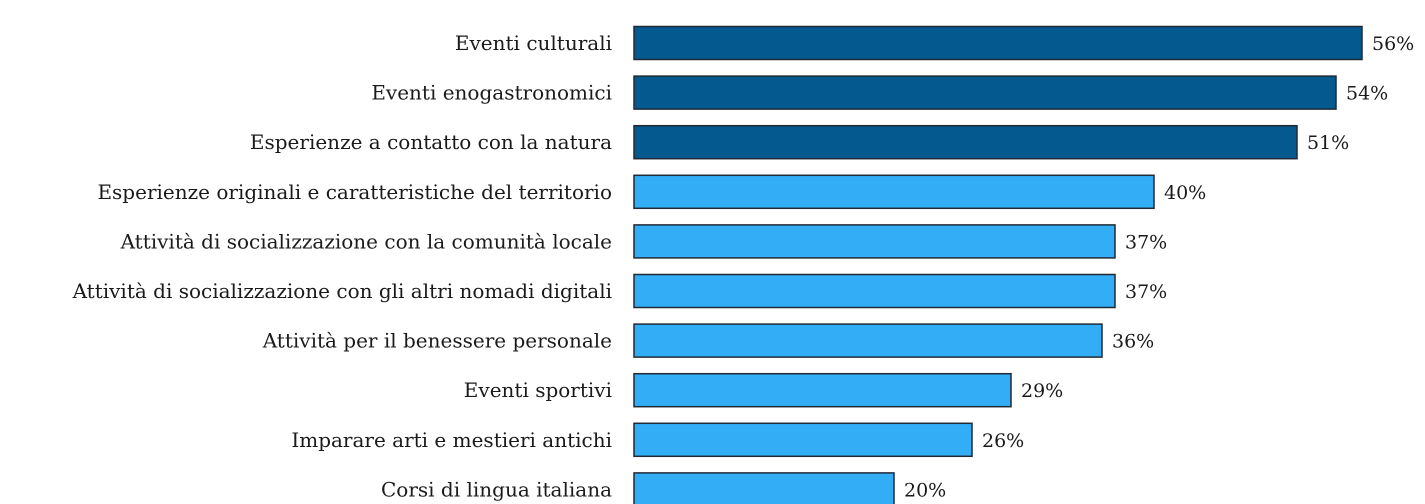  I want to click on value-label-9: 26%, so click(1003, 441).